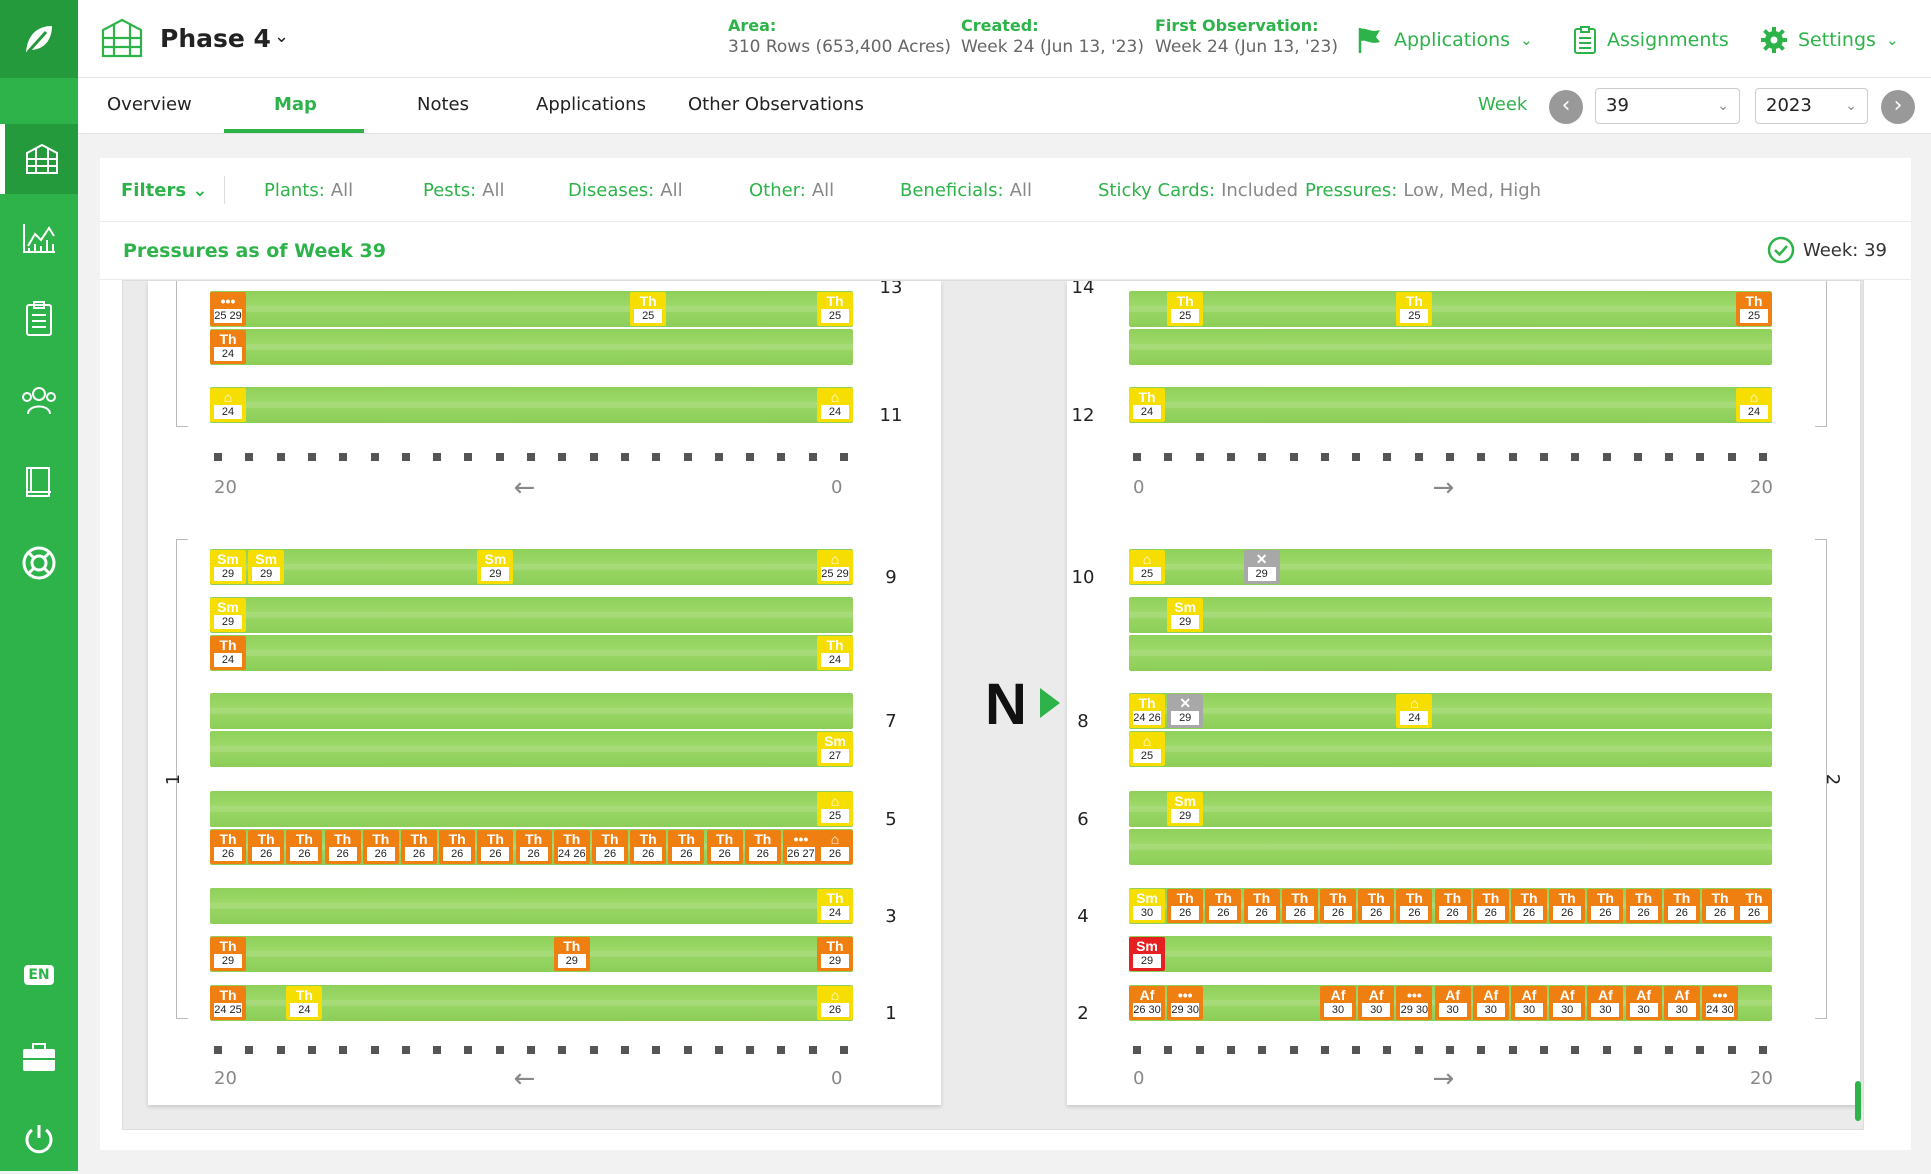  What do you see at coordinates (1811, 106) in the screenshot?
I see `year-select: 2023 ⌄` at bounding box center [1811, 106].